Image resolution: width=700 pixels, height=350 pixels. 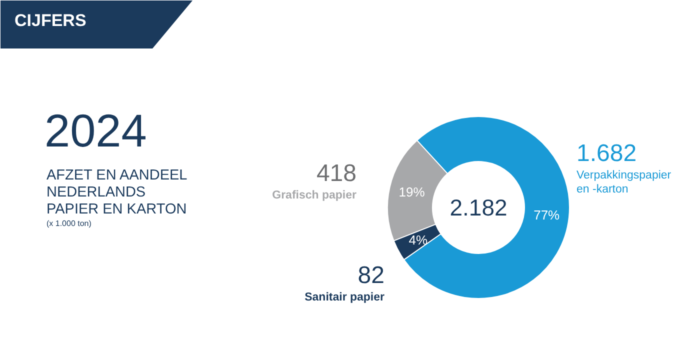 I want to click on text: 19%, so click(x=412, y=192).